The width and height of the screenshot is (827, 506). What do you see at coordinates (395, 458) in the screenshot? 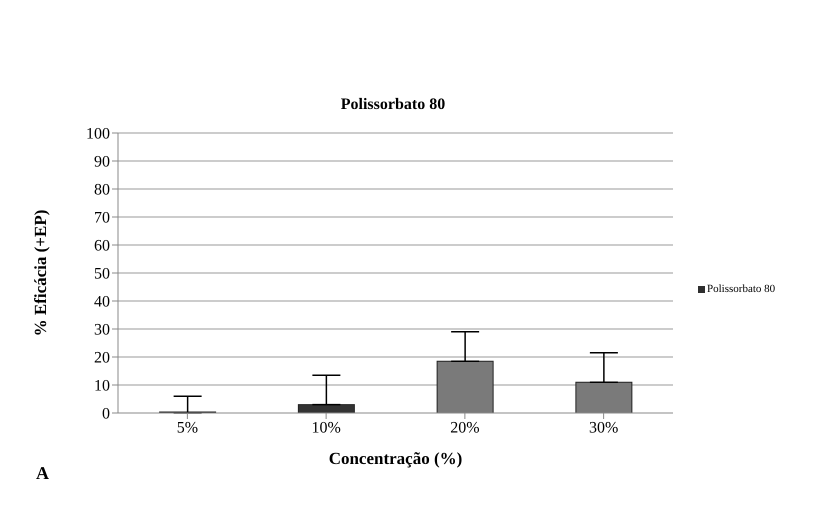
I see `x-axis-title: Concentração (%)` at bounding box center [395, 458].